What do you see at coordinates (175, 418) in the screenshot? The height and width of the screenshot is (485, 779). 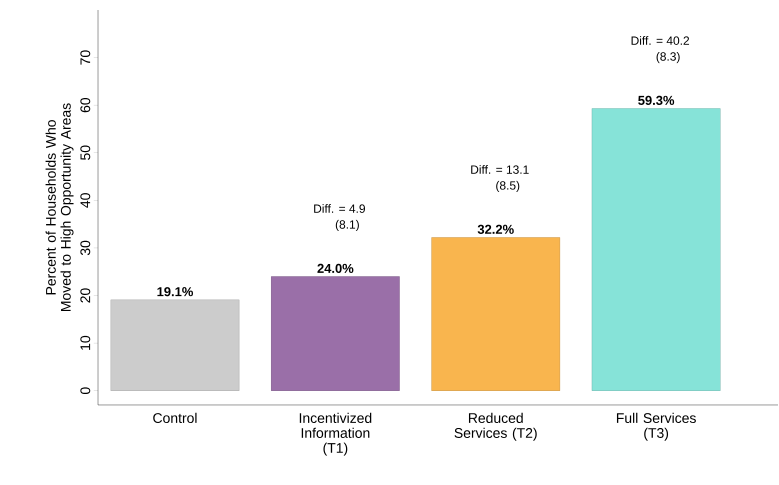 I see `x-tick-label: Control` at bounding box center [175, 418].